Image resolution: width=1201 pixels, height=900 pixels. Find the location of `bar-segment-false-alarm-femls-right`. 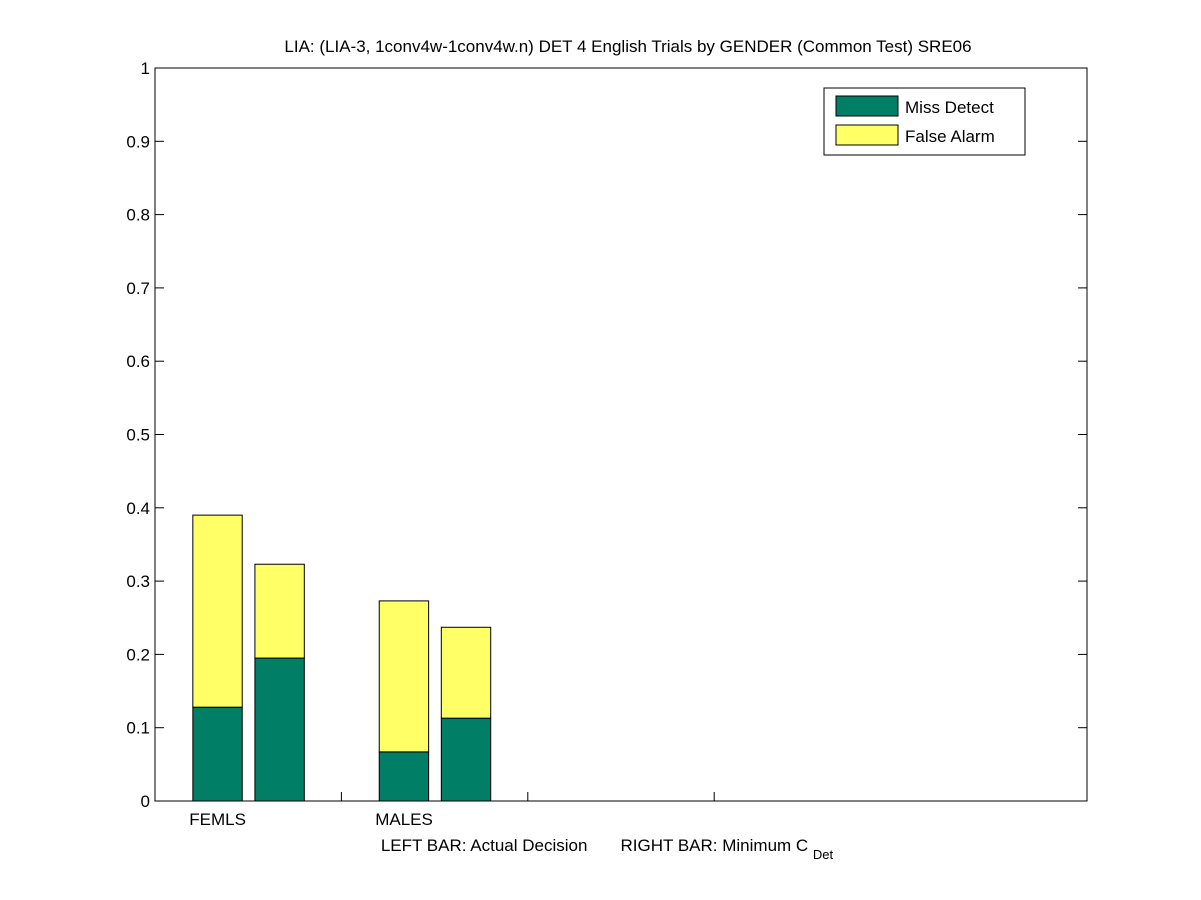

bar-segment-false-alarm-femls-right is located at coordinates (279, 611).